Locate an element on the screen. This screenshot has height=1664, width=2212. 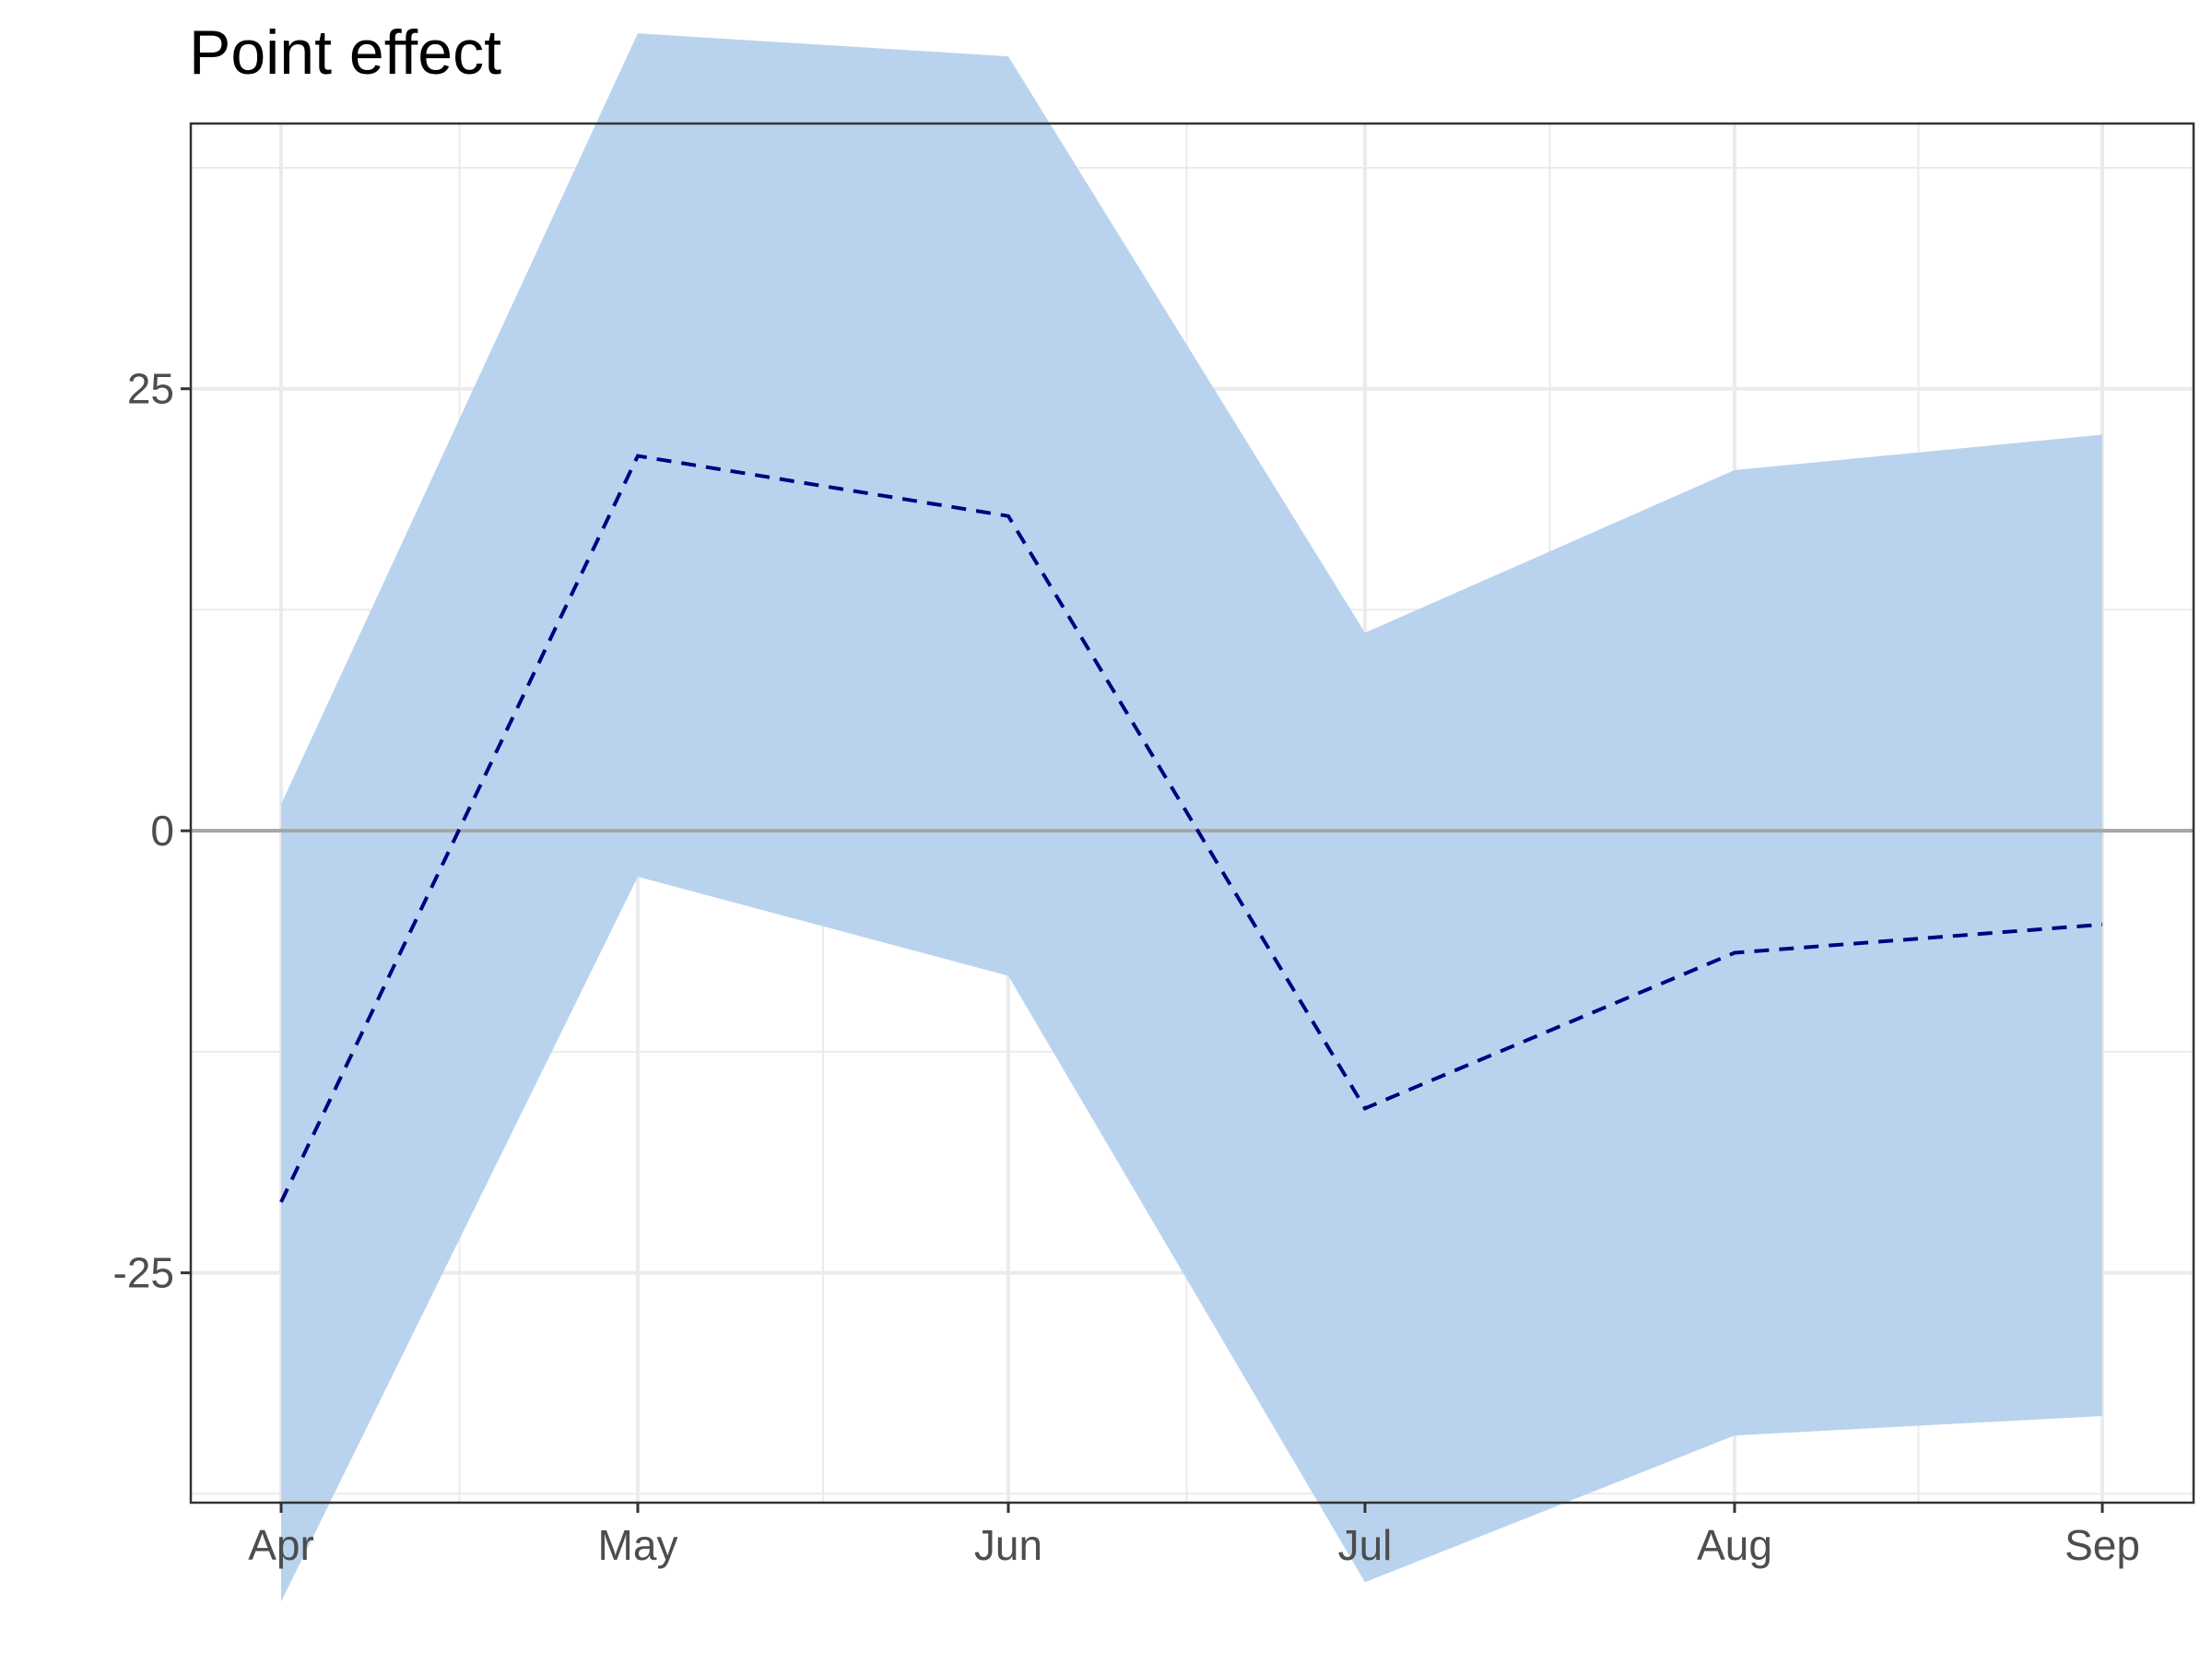
chart-title: Point effect is located at coordinates (345, 53).